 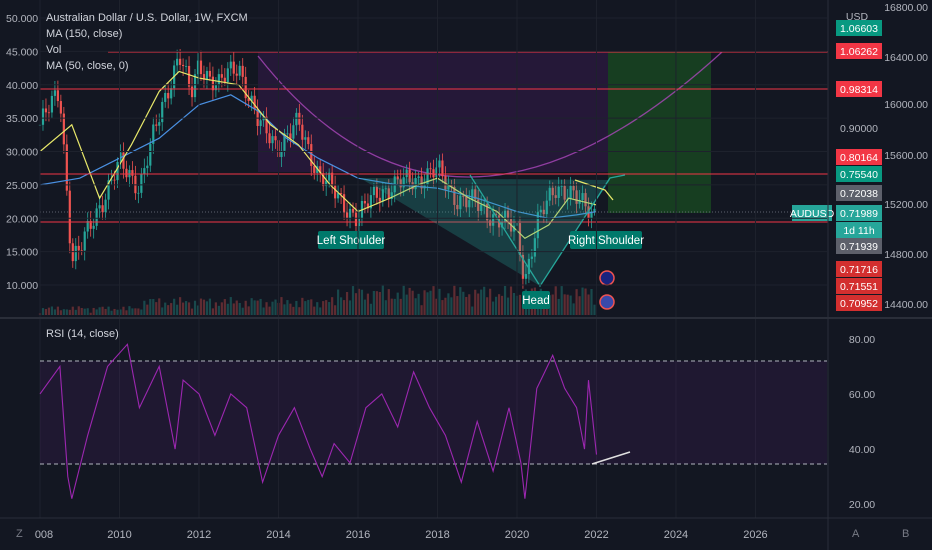 What do you see at coordinates (351, 241) in the screenshot?
I see `label-left-shoulder: Left Shoulder` at bounding box center [351, 241].